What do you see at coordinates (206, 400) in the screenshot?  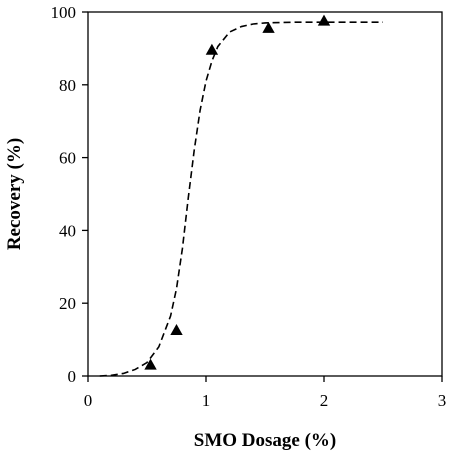 I see `x-tick-label: 1` at bounding box center [206, 400].